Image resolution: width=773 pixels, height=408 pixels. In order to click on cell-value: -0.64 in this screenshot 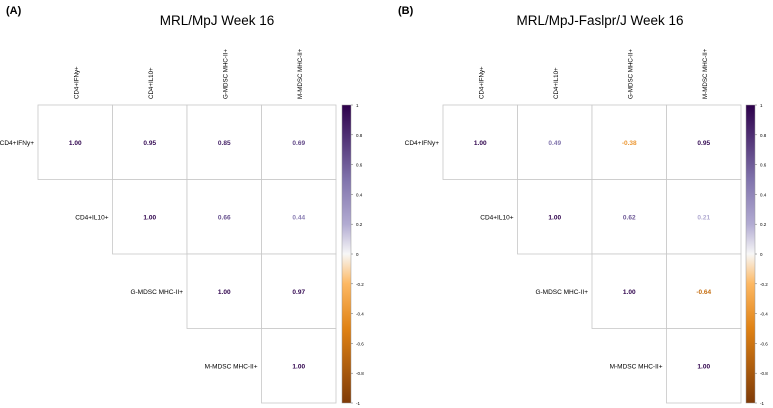, I will do `click(703, 292)`.